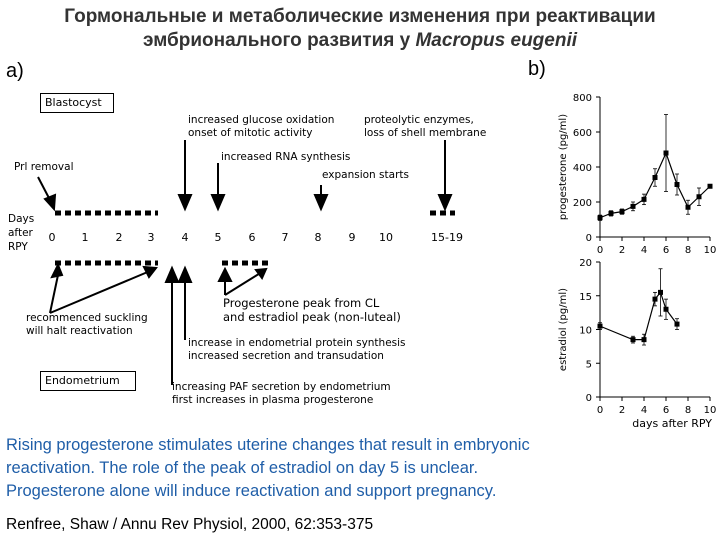  What do you see at coordinates (285, 237) in the screenshot?
I see `day-label: 7` at bounding box center [285, 237].